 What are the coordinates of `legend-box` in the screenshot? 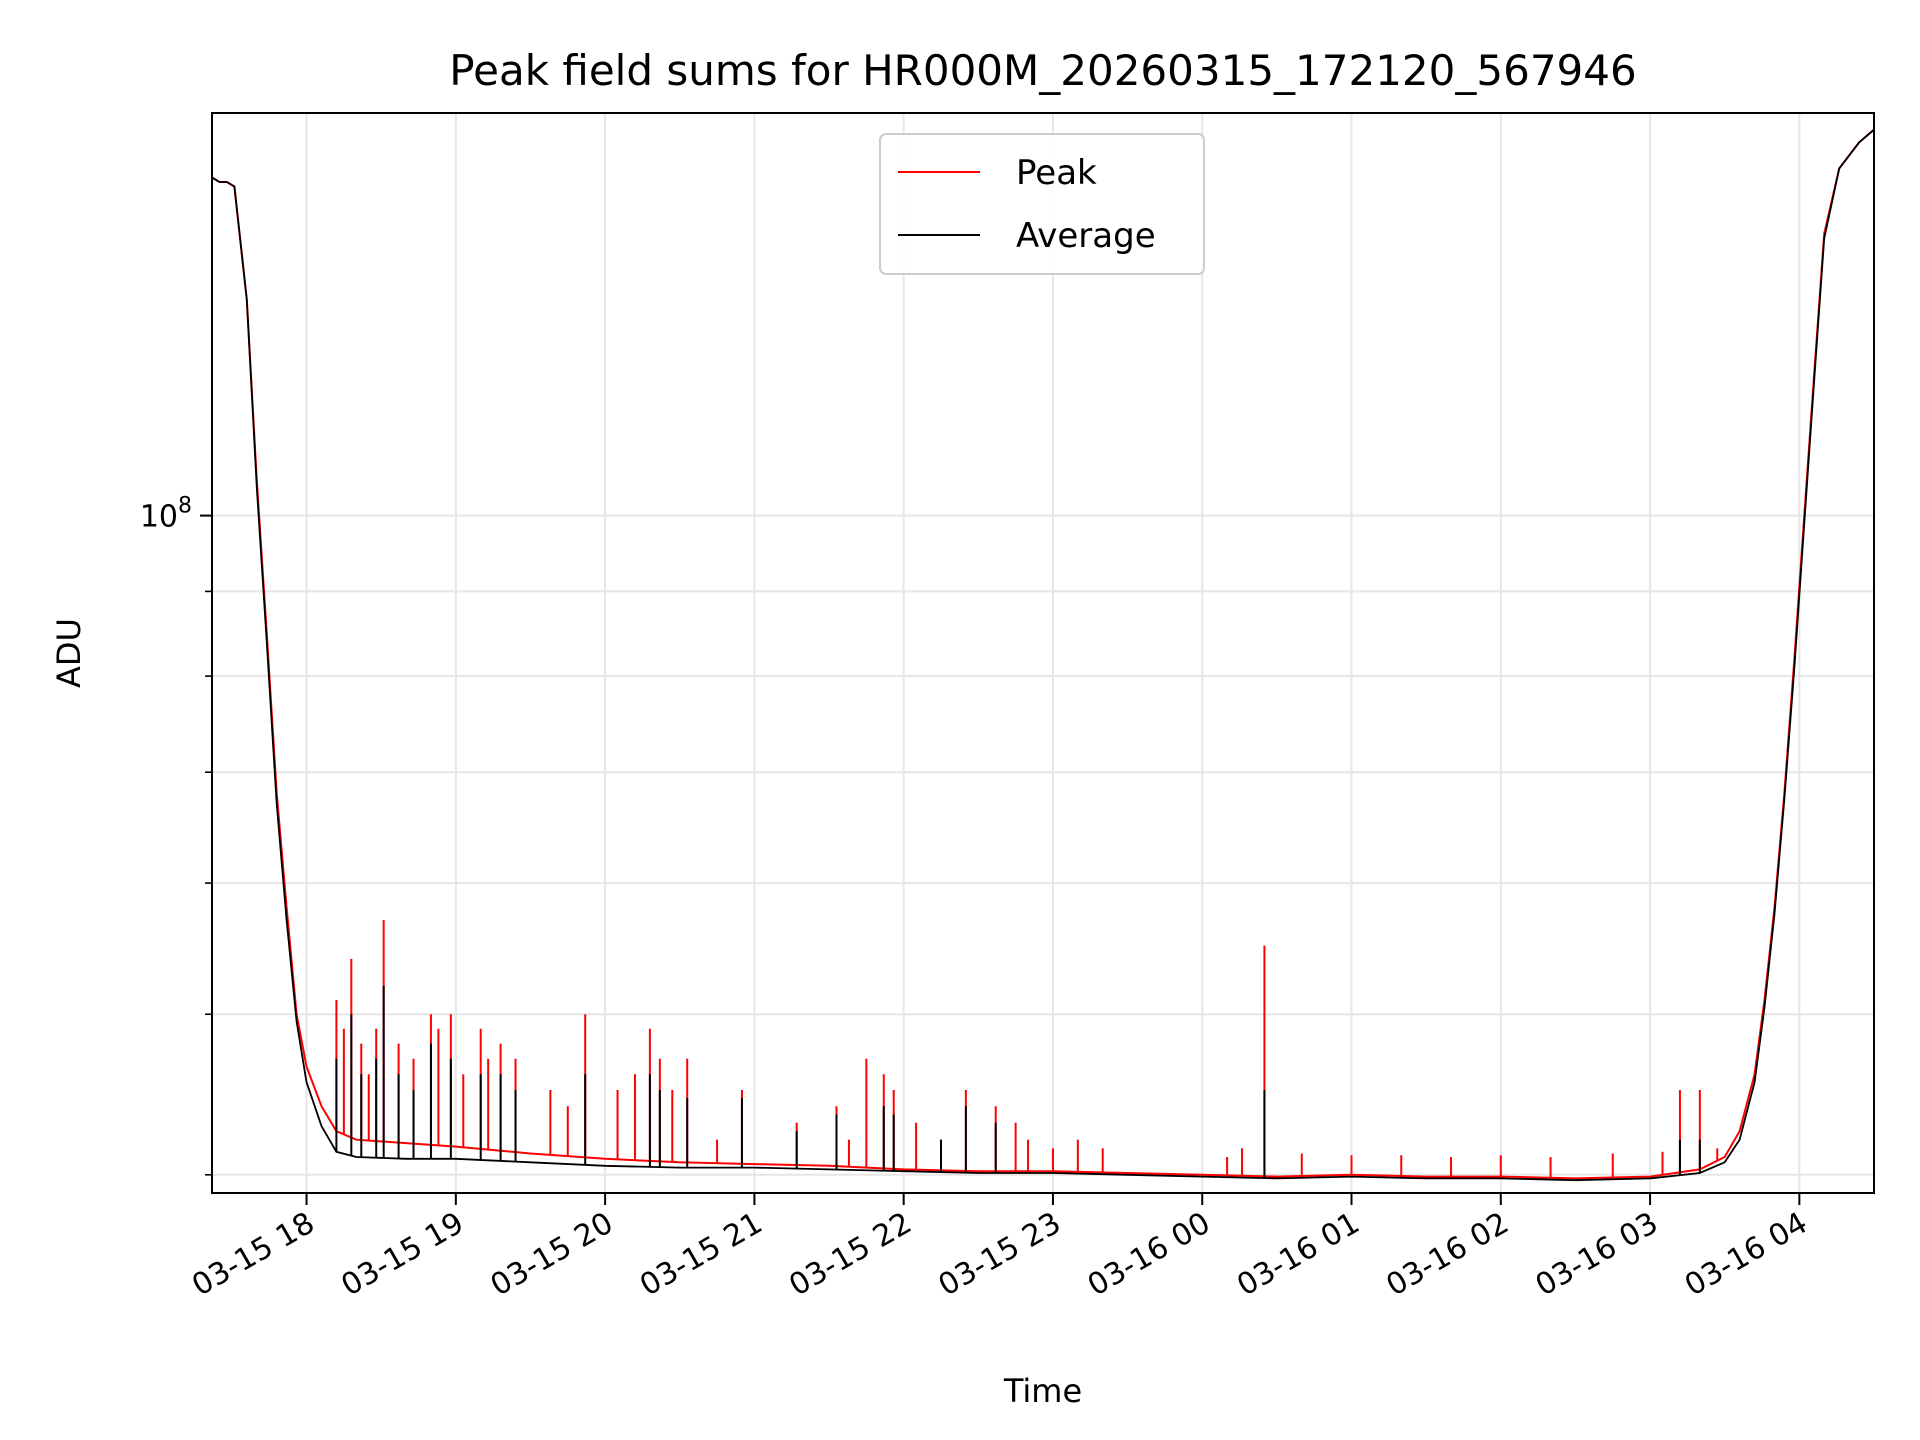 It's located at (1042, 204).